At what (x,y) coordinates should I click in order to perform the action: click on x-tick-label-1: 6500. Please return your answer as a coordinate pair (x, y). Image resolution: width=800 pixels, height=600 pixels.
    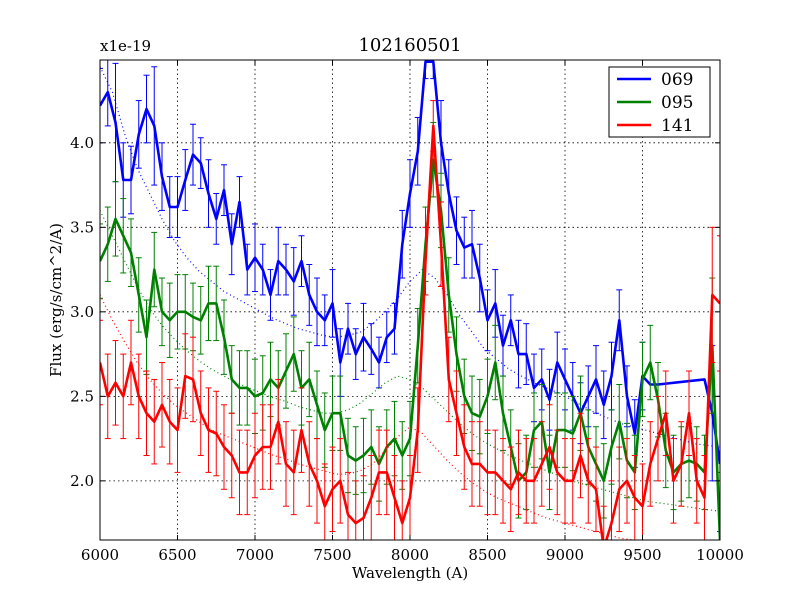
    Looking at the image, I should click on (177, 555).